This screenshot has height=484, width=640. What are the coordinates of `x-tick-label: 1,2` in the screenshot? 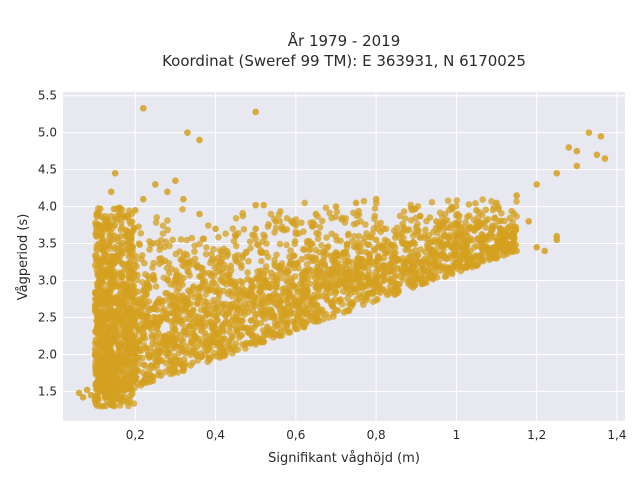 It's located at (536, 435).